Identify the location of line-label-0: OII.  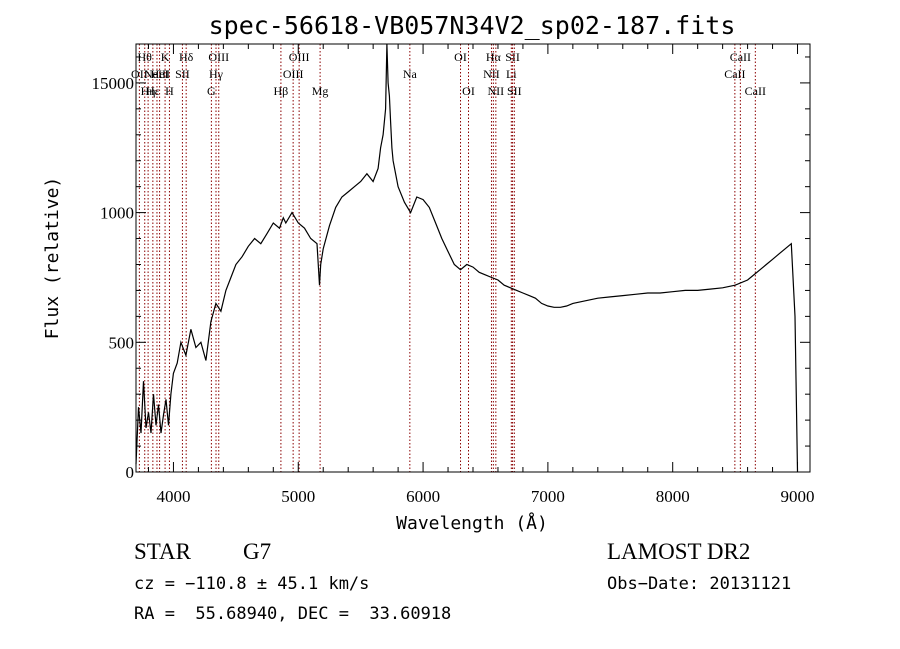
(139, 74).